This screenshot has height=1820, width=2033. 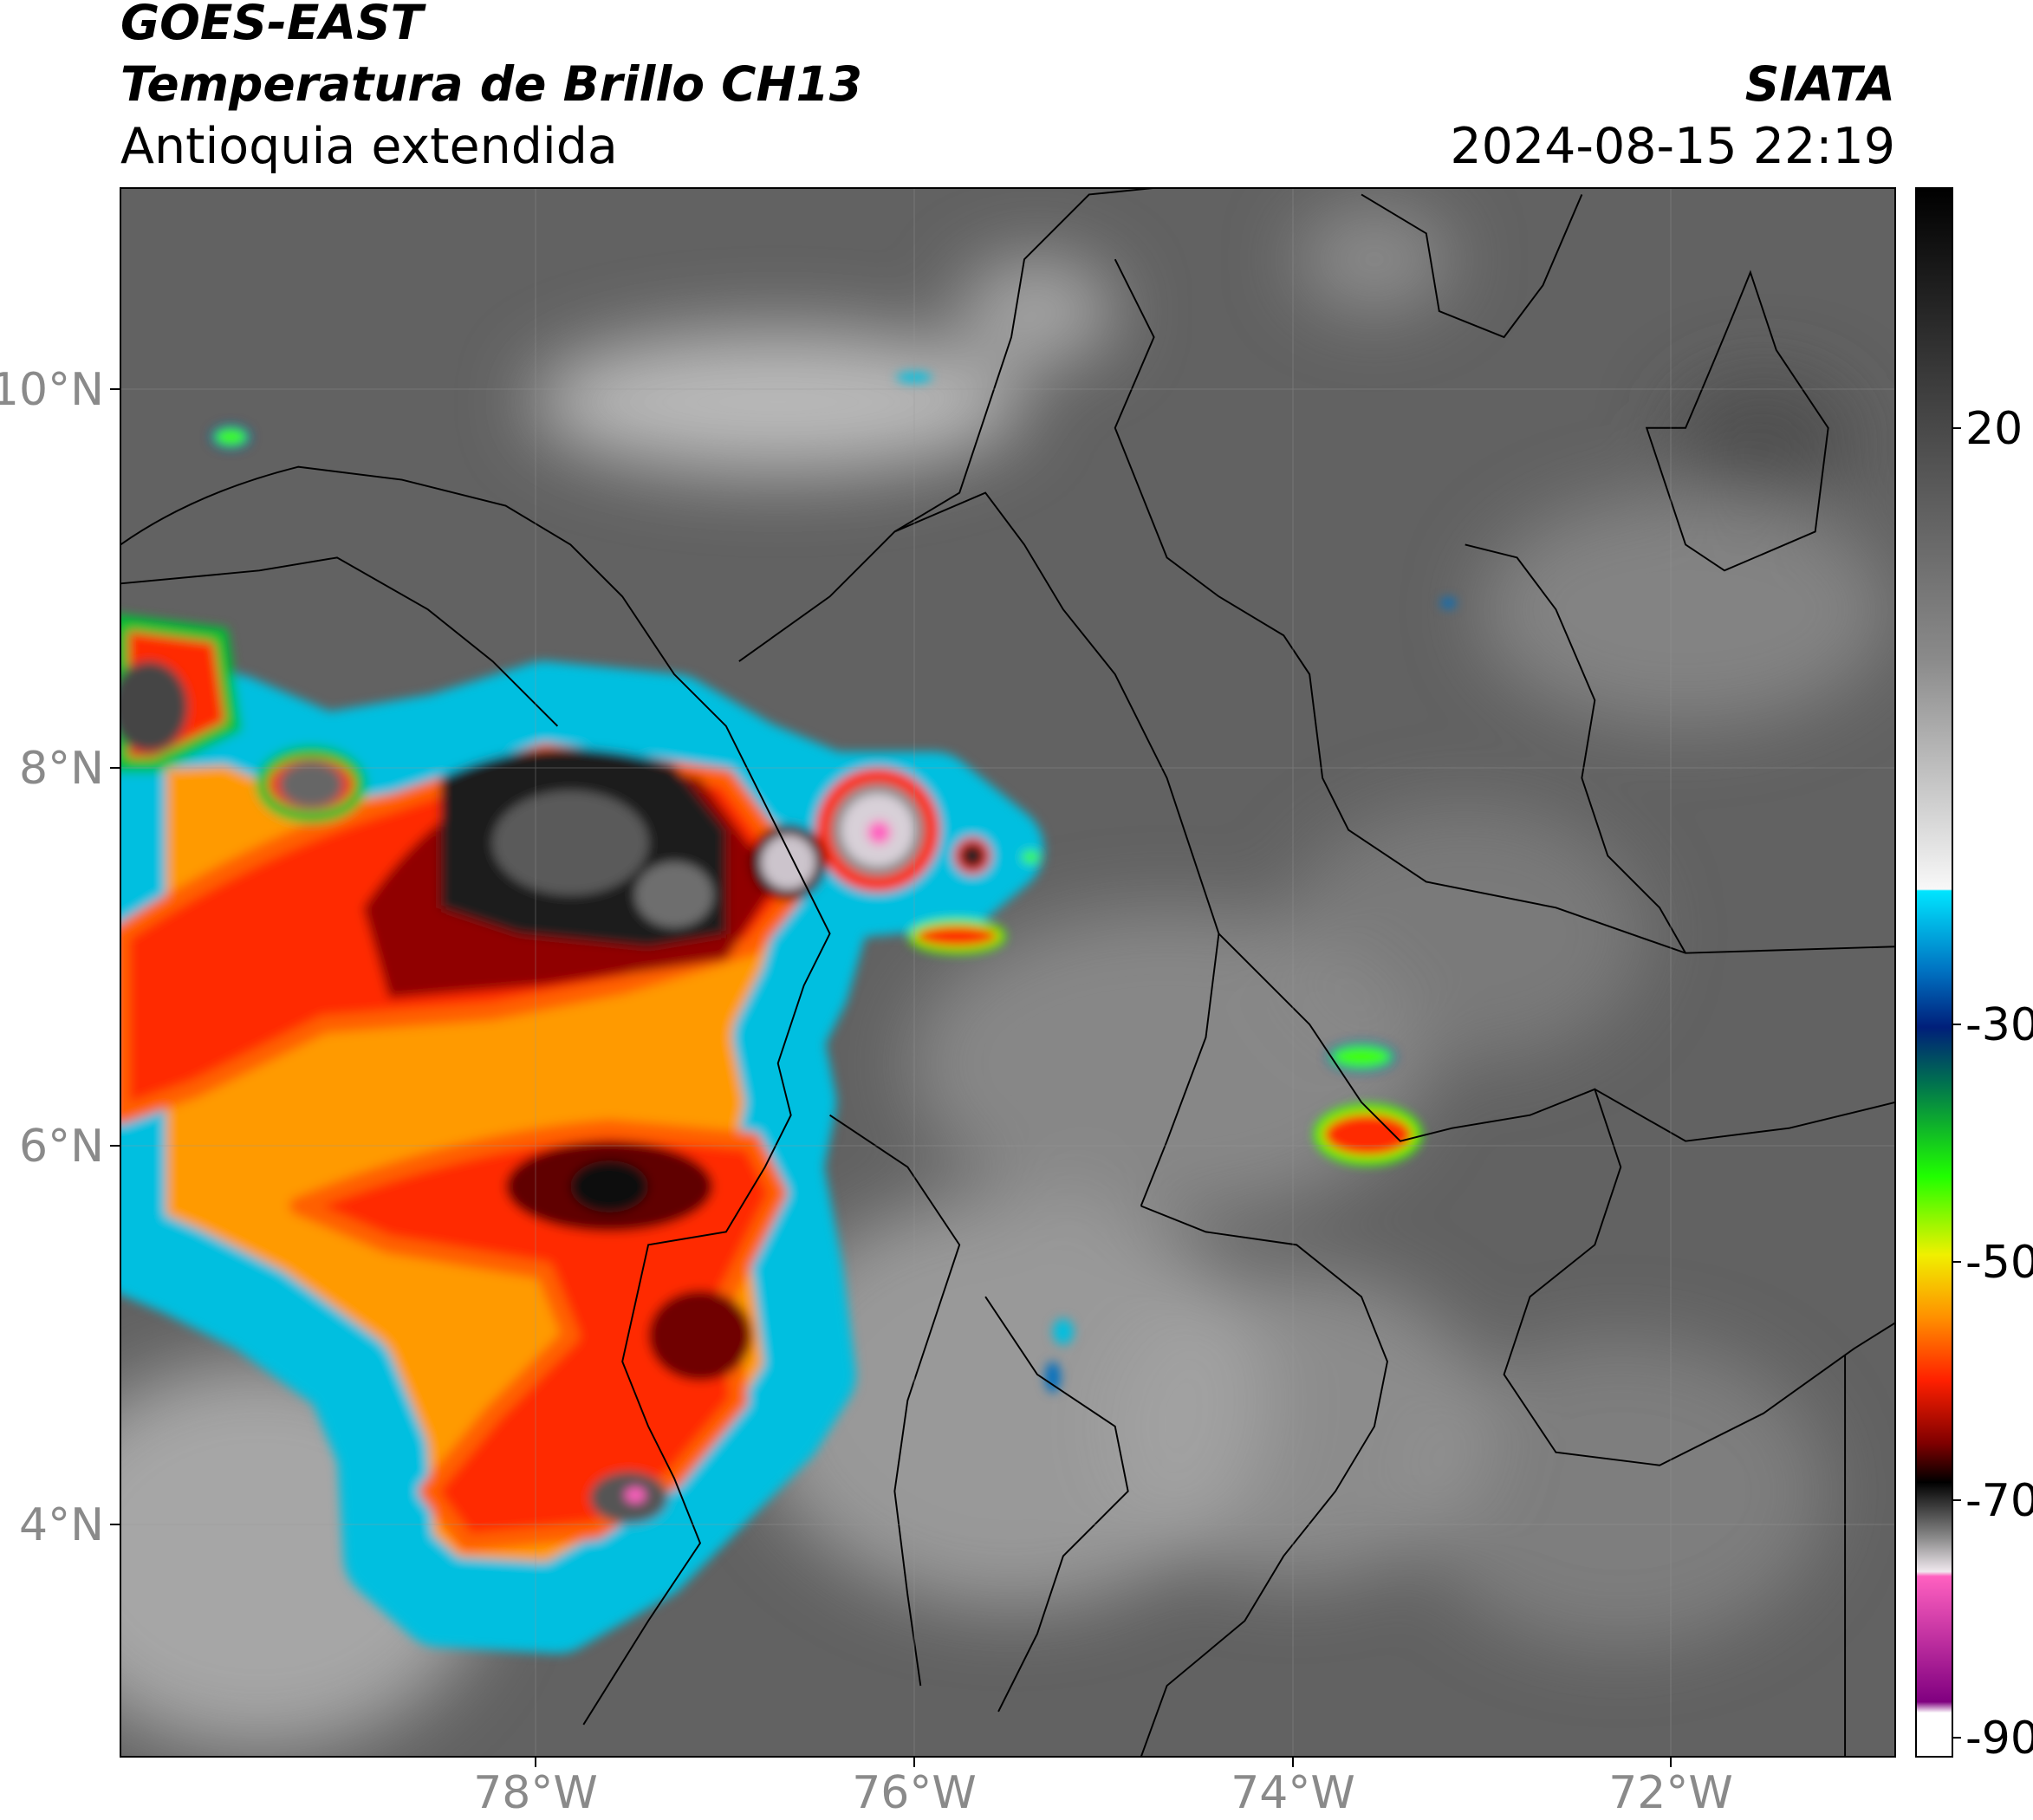 I want to click on title: GOES-EAST, so click(x=273, y=25).